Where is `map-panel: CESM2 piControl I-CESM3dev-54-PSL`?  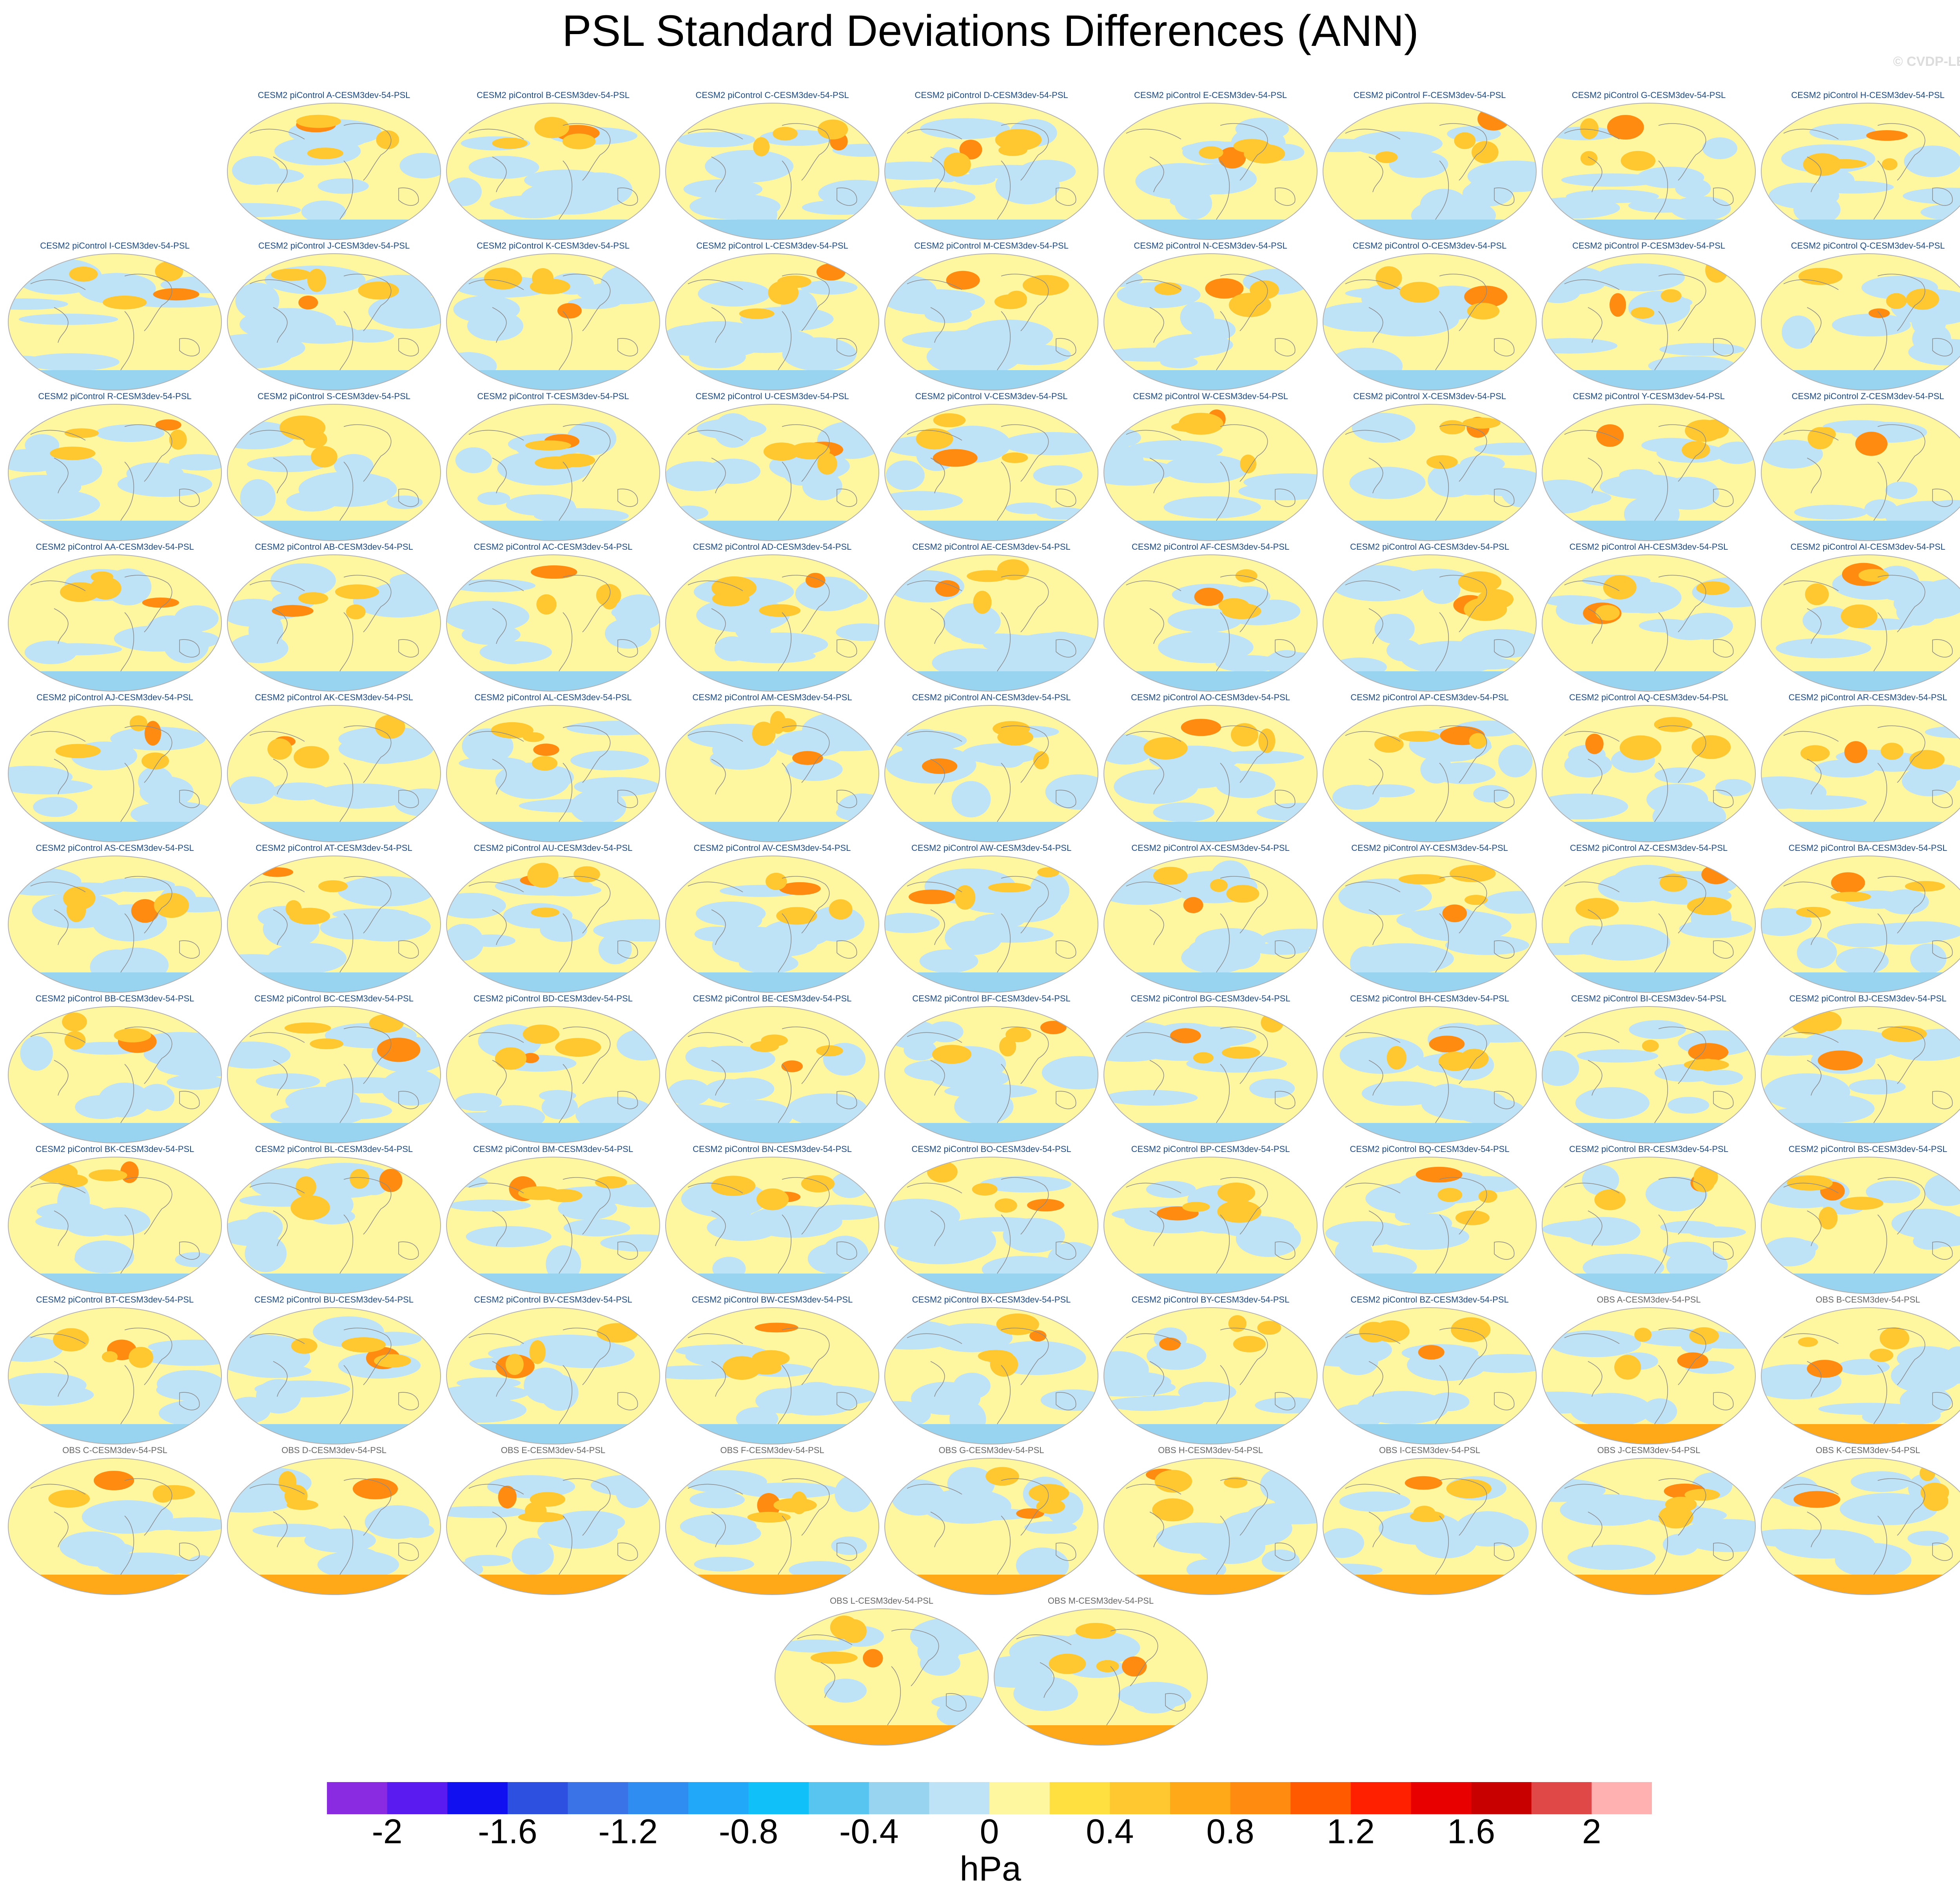
map-panel: CESM2 piControl I-CESM3dev-54-PSL is located at coordinates (115, 316).